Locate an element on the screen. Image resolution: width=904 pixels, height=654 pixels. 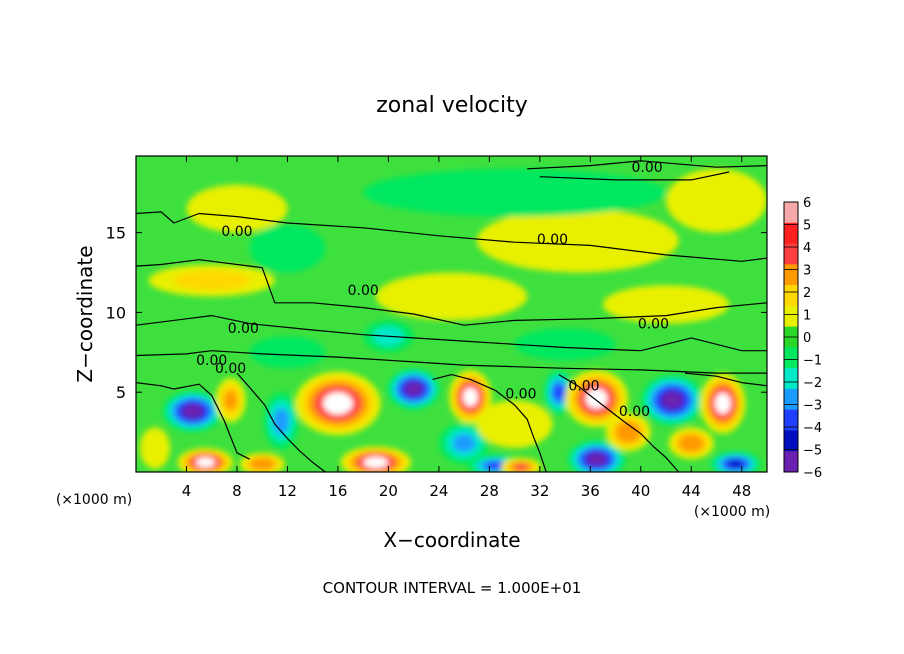
colorbar-tick-label: 3 is located at coordinates (807, 271).